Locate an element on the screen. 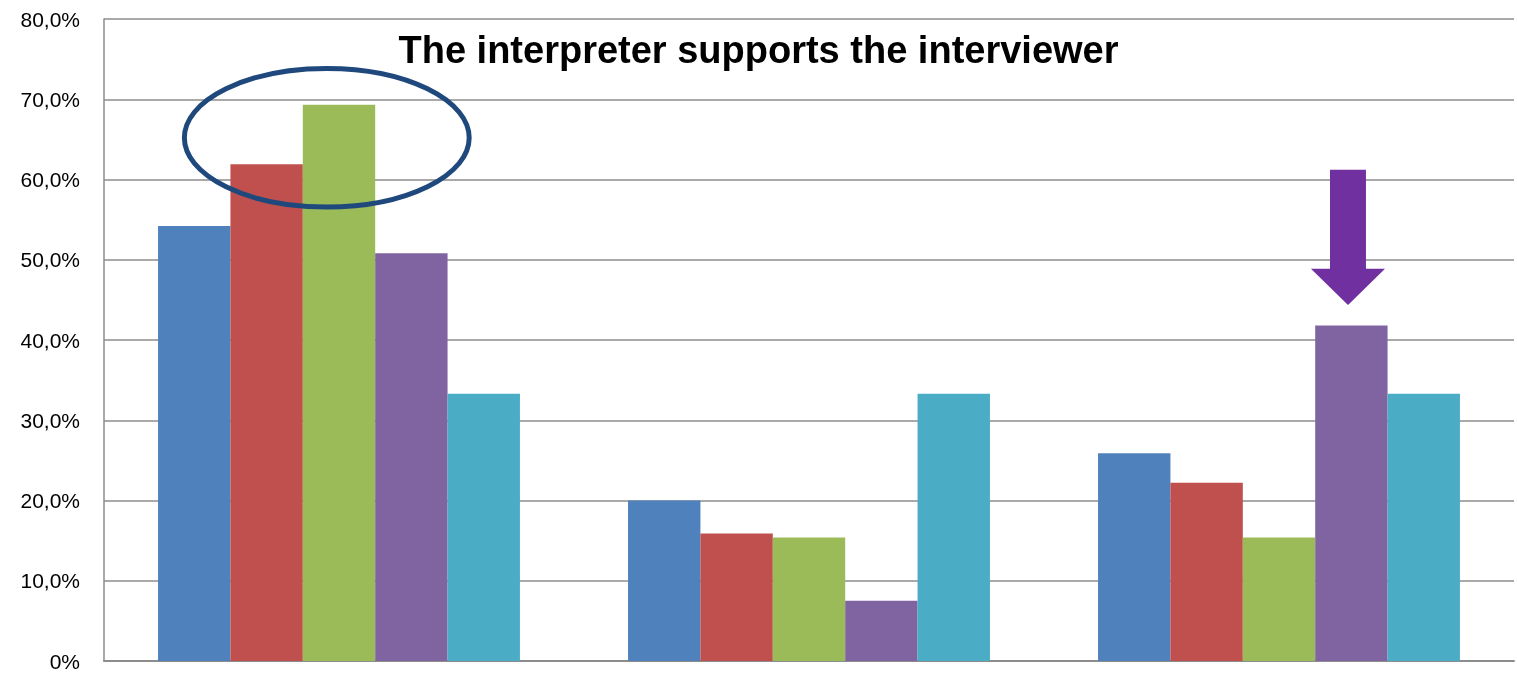 The image size is (1517, 675). chart-title: The interpreter supports the interviewer is located at coordinates (758, 50).